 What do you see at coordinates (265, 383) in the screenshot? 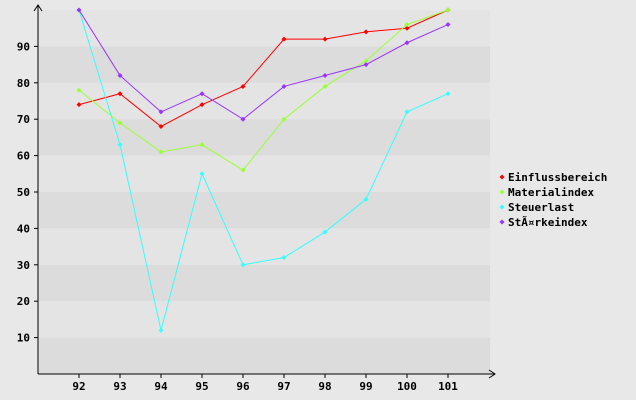
I see `x-ticks: 92 93 94 95 96 97 98 99 100 101` at bounding box center [265, 383].